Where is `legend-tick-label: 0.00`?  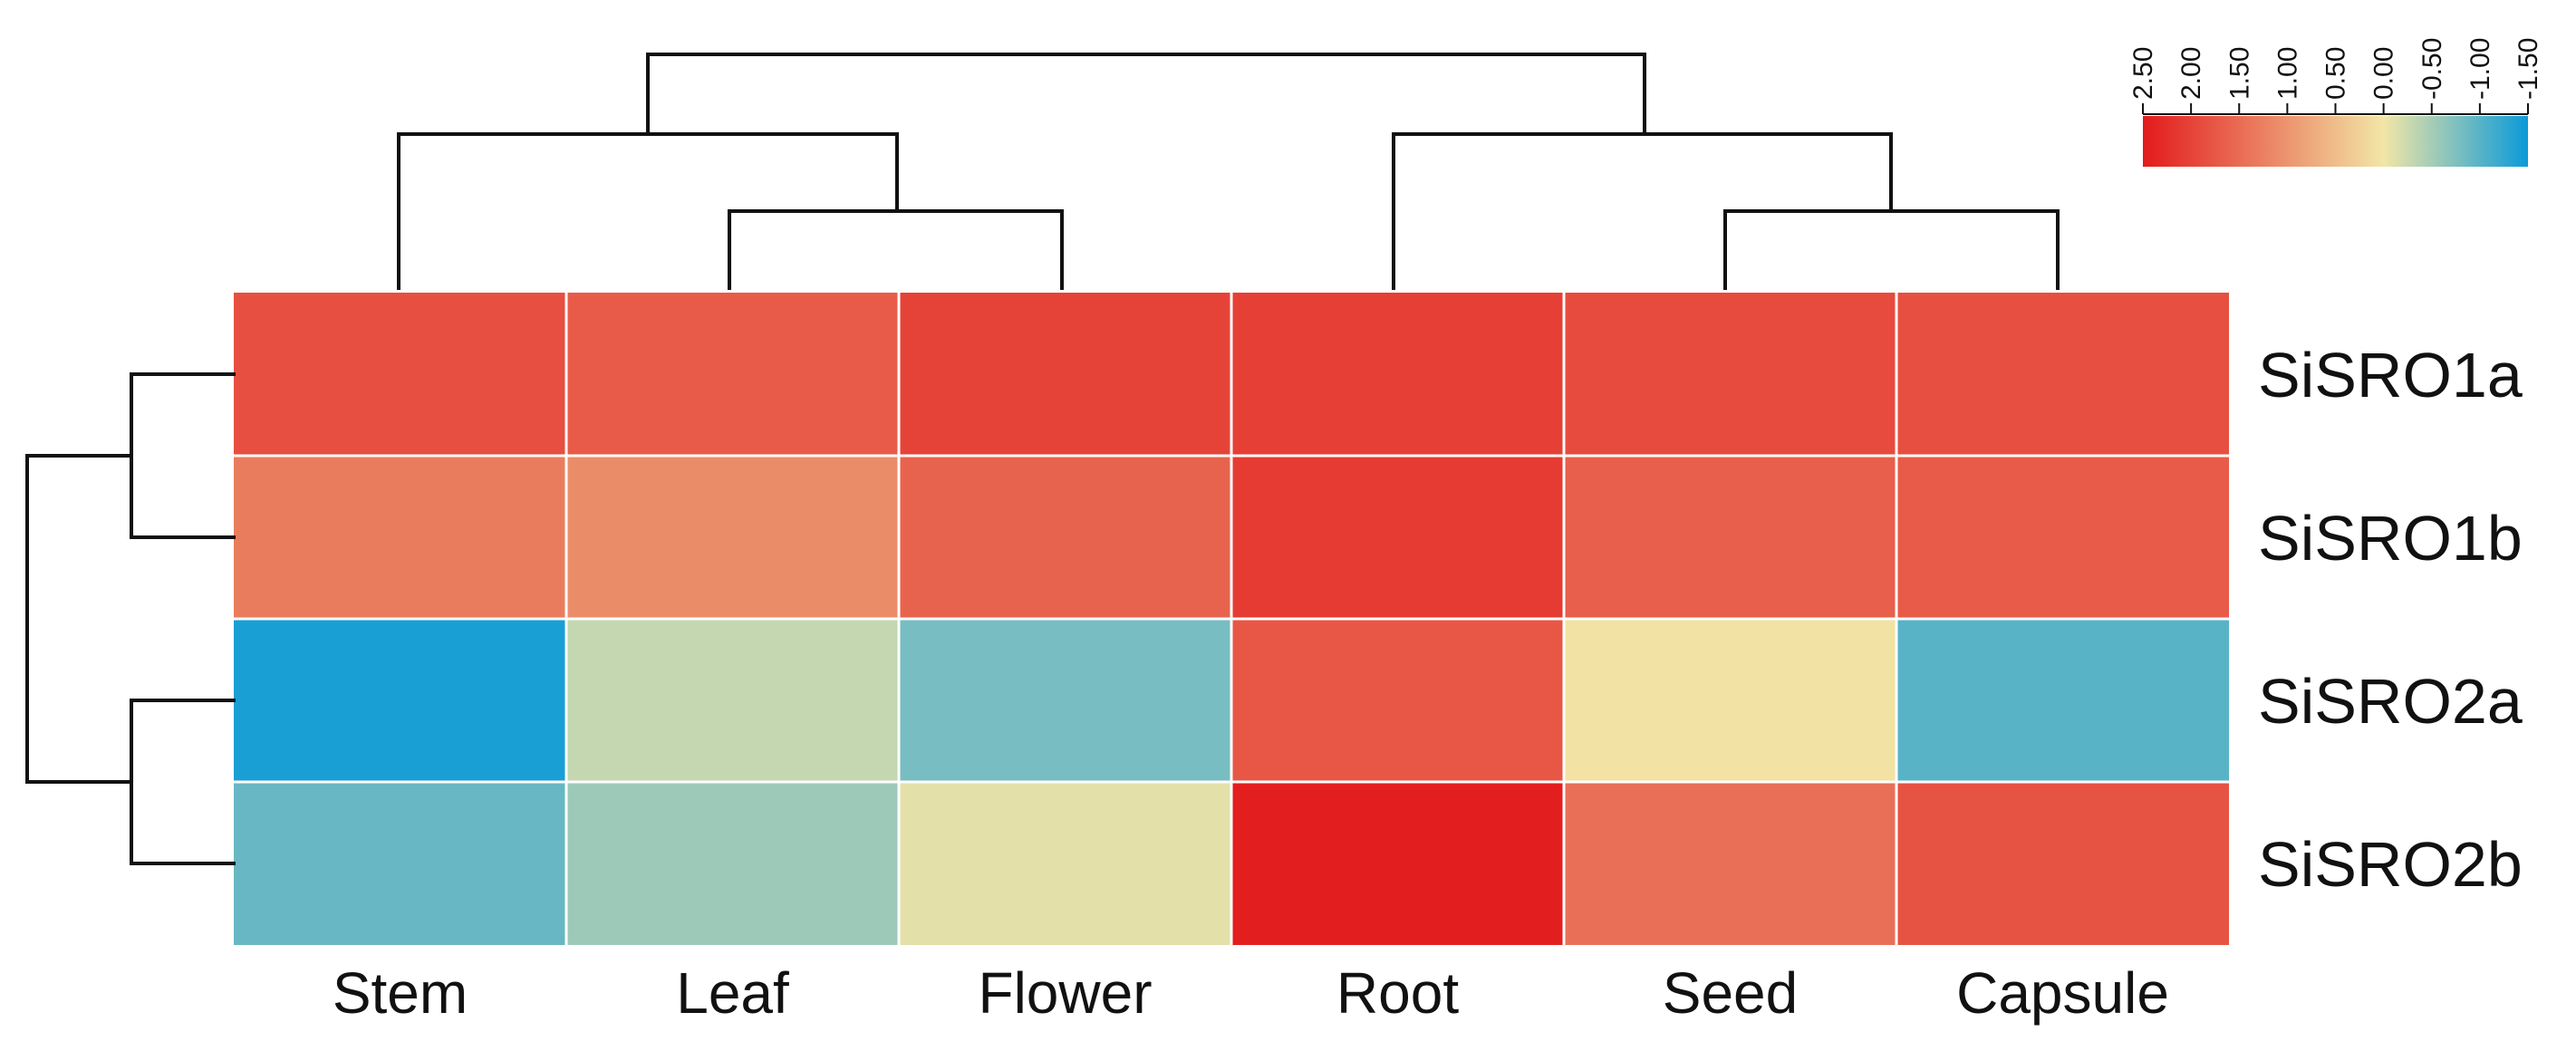
legend-tick-label: 0.00 is located at coordinates (2384, 73).